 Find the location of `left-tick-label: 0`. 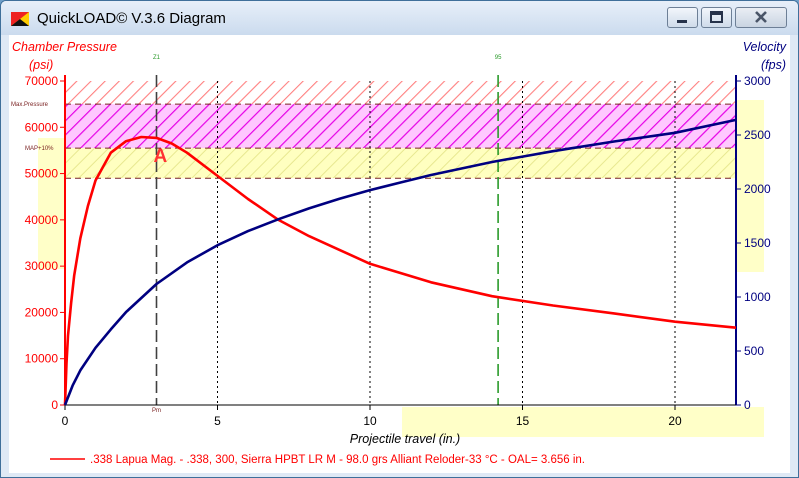

left-tick-label: 0 is located at coordinates (54, 405).